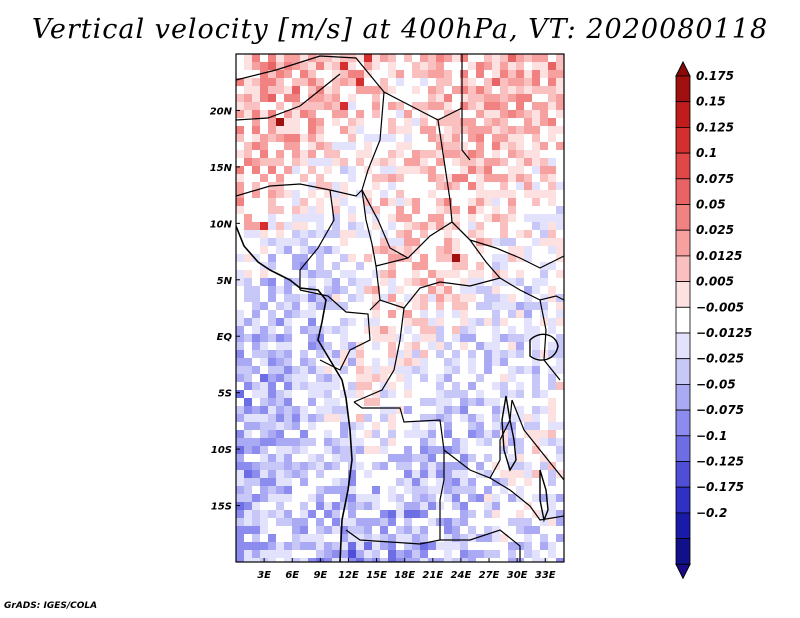 Image resolution: width=800 pixels, height=618 pixels. Describe the element at coordinates (545, 575) in the screenshot. I see `lon-tick-label: 33E` at that location.